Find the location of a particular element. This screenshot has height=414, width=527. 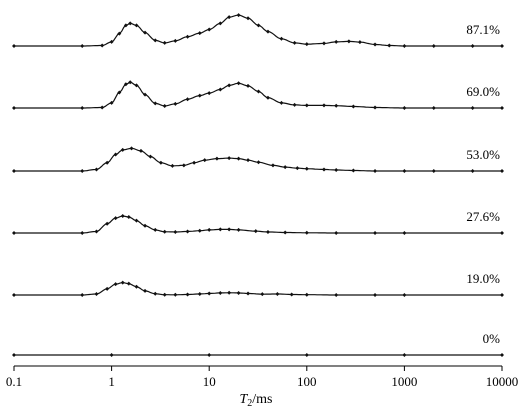

x-axis-title-symbol: T is located at coordinates (243, 399).